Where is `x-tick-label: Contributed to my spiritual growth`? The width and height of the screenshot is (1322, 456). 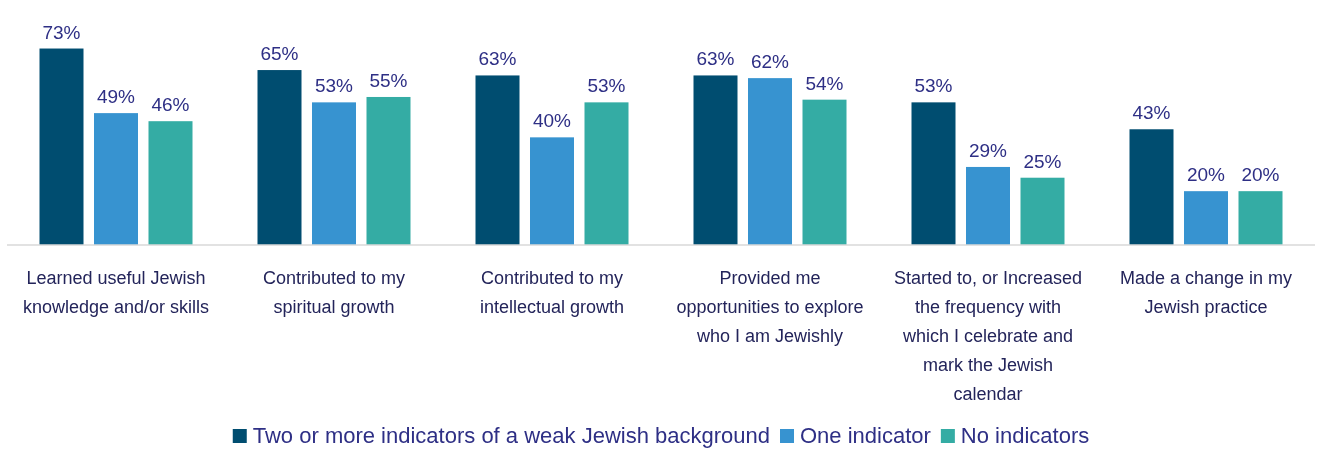
x-tick-label: Contributed to my spiritual growth is located at coordinates (334, 292).